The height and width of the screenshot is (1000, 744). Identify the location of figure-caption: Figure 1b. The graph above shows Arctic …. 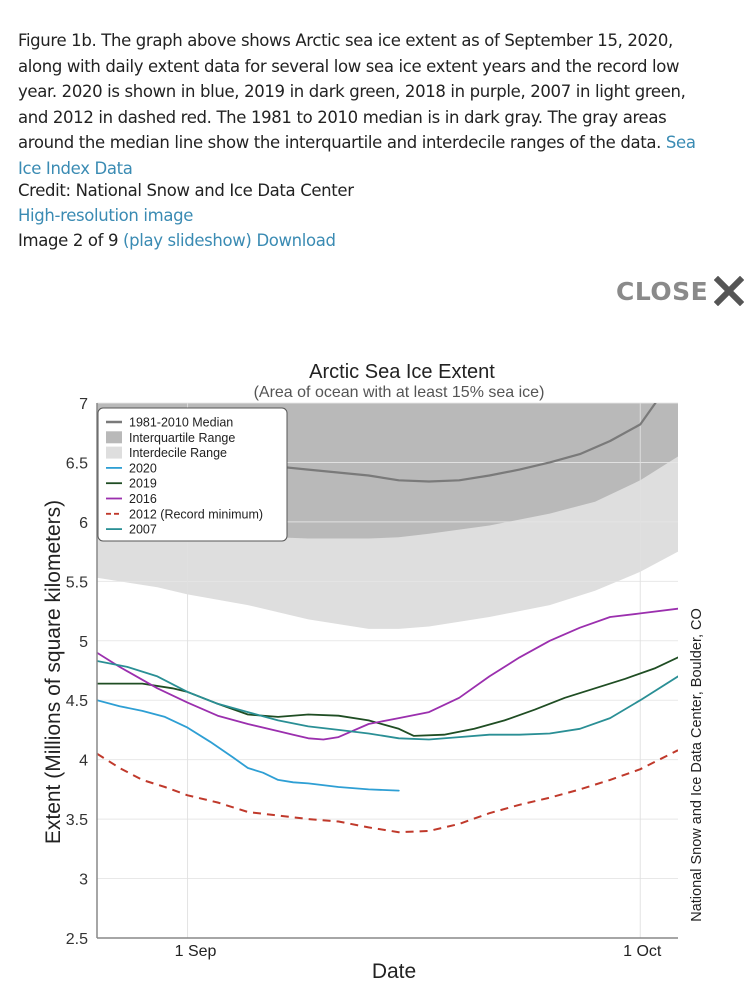
(368, 104).